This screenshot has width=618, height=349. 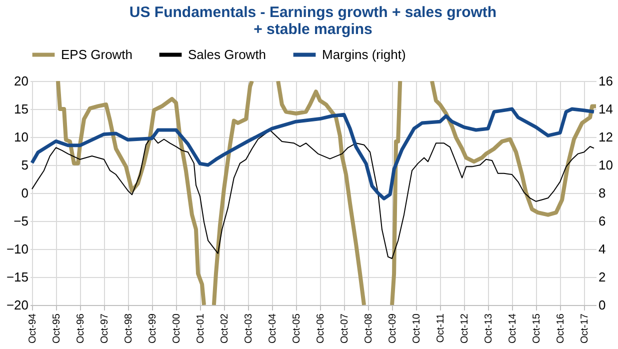 I want to click on chart-title: US Fundamentals - Earnings growth + sales growth + stable margins, so click(x=313, y=21).